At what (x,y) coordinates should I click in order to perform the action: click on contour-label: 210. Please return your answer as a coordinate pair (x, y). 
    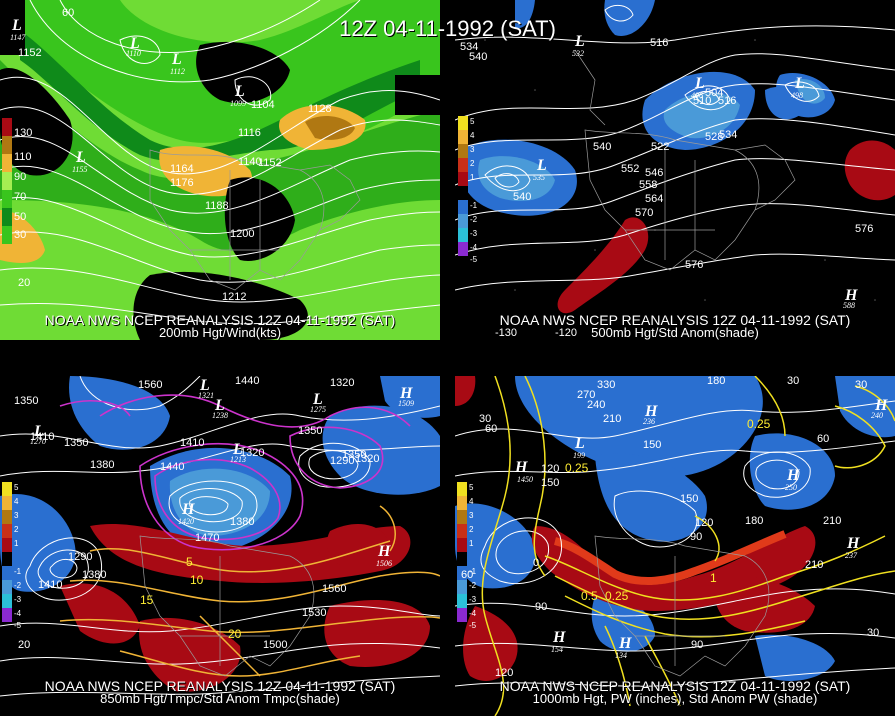
    Looking at the image, I should click on (832, 521).